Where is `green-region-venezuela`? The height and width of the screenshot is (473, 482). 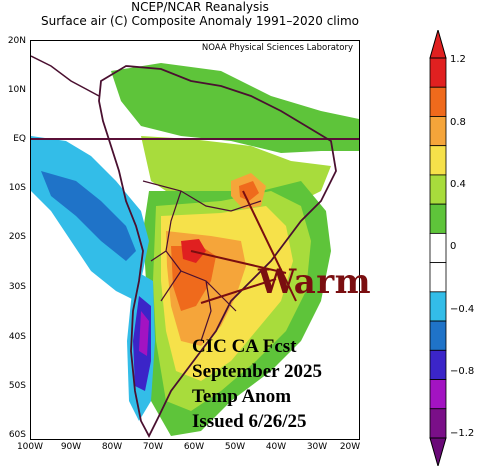
green-region-venezuela is located at coordinates (235, 108).